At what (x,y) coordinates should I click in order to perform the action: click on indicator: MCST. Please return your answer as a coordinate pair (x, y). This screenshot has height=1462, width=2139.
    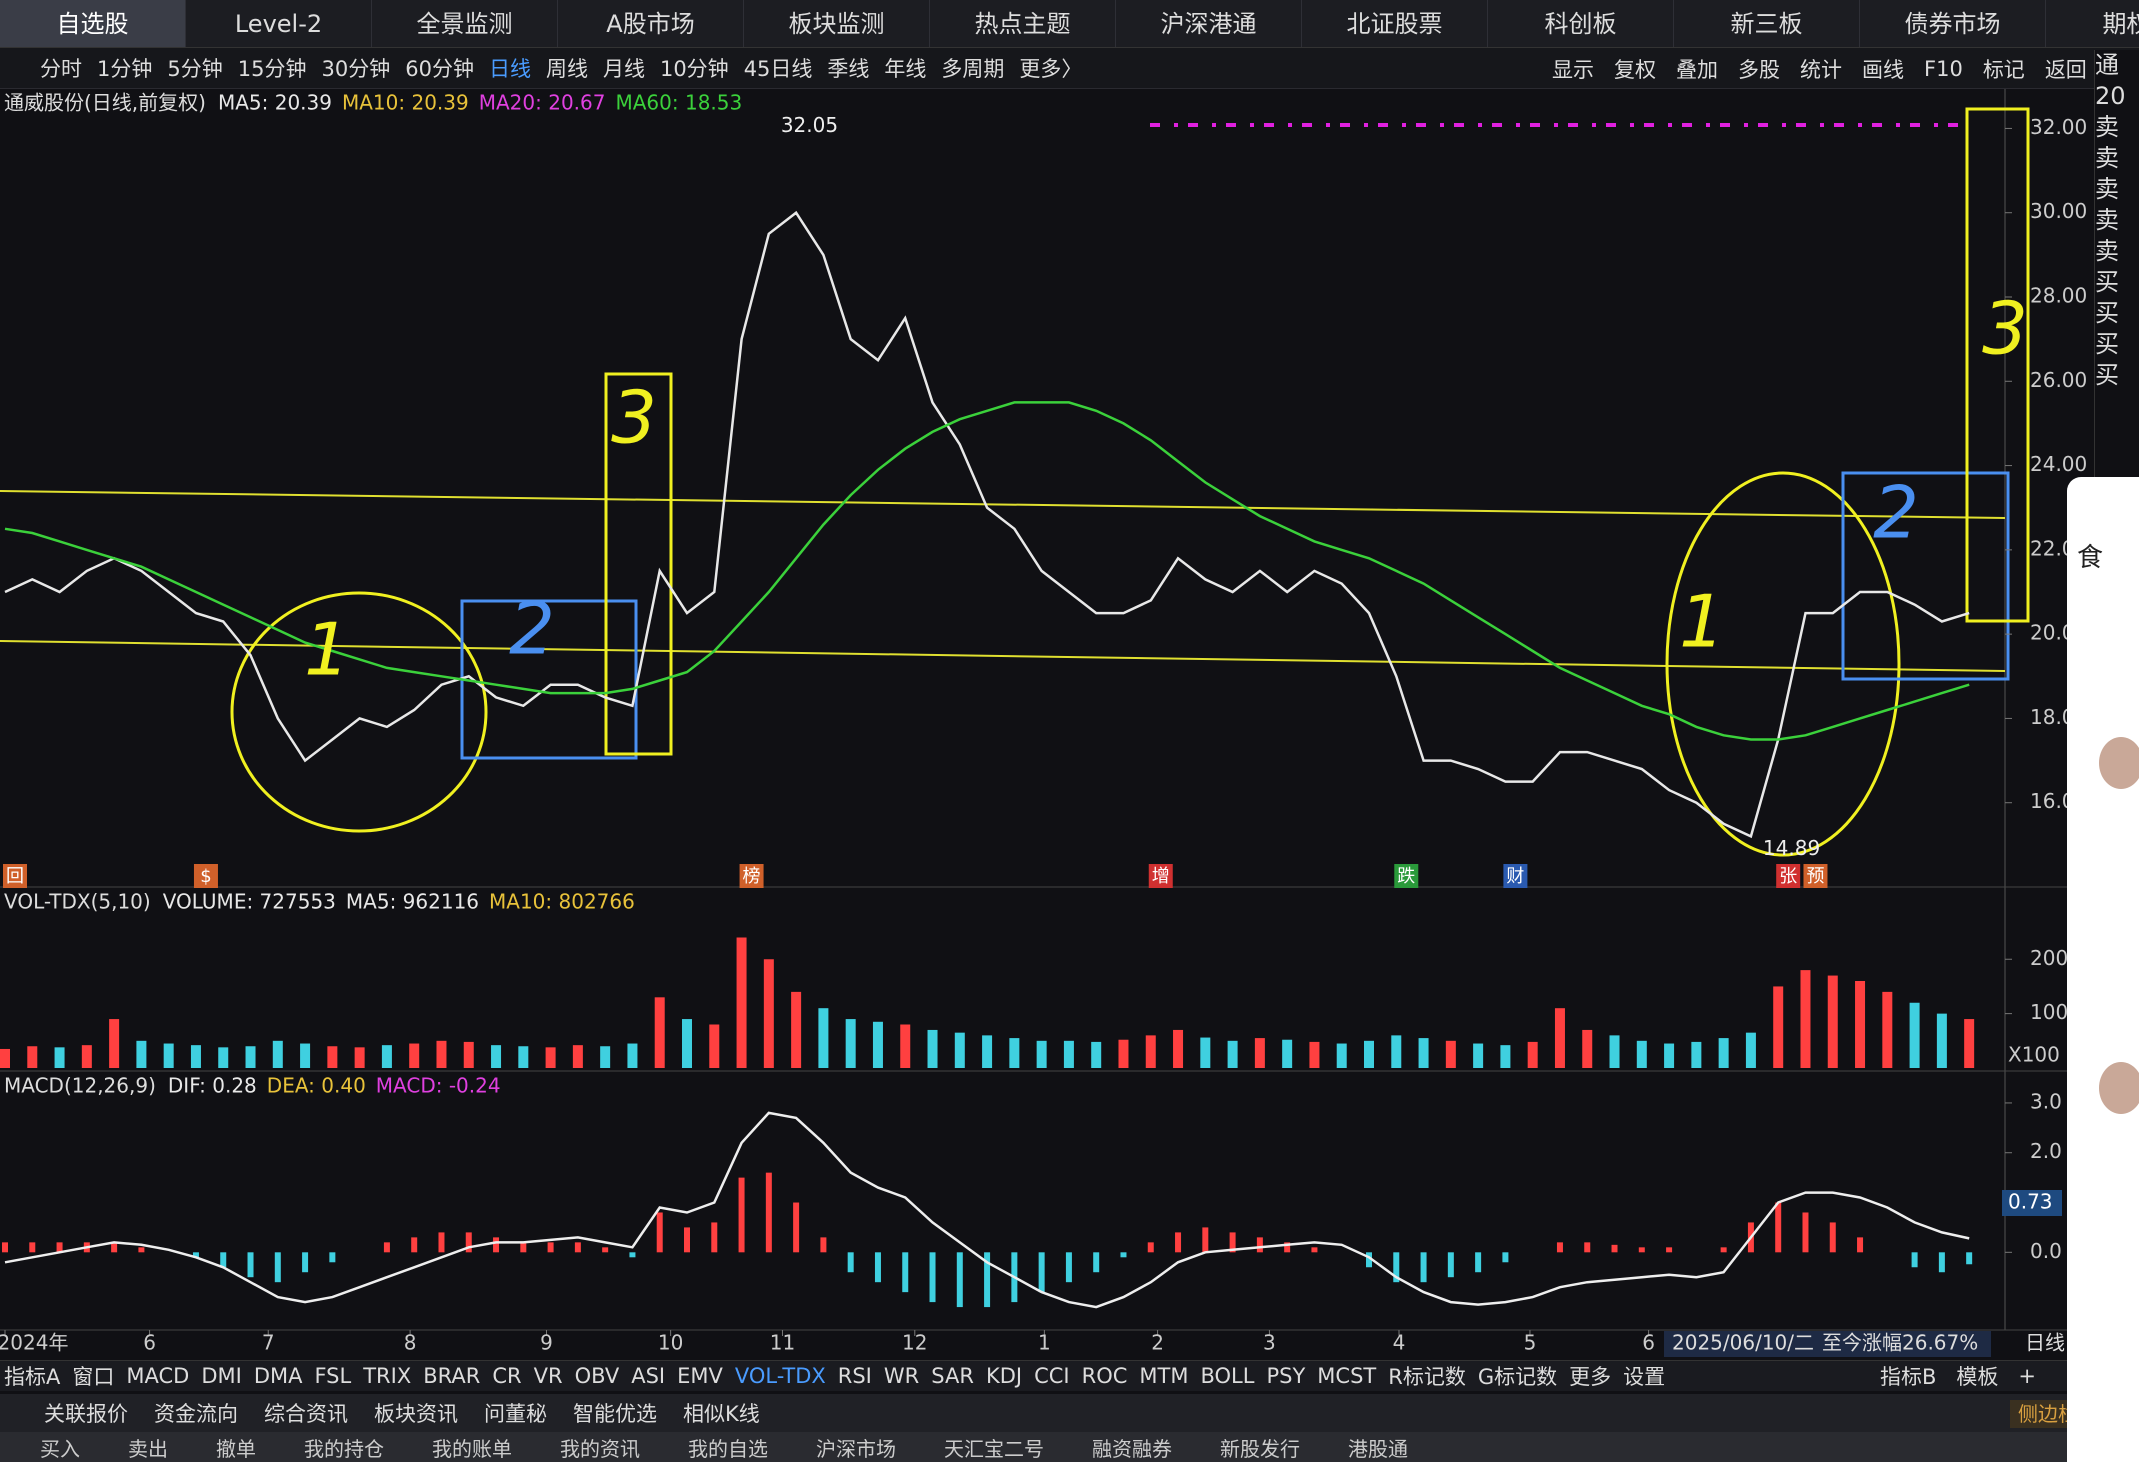
    Looking at the image, I should click on (1347, 1376).